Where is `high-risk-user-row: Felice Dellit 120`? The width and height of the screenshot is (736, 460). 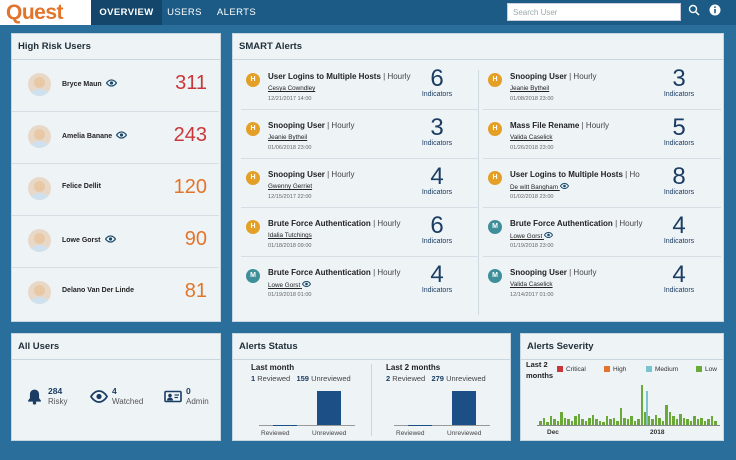 high-risk-user-row: Felice Dellit 120 is located at coordinates (115, 190).